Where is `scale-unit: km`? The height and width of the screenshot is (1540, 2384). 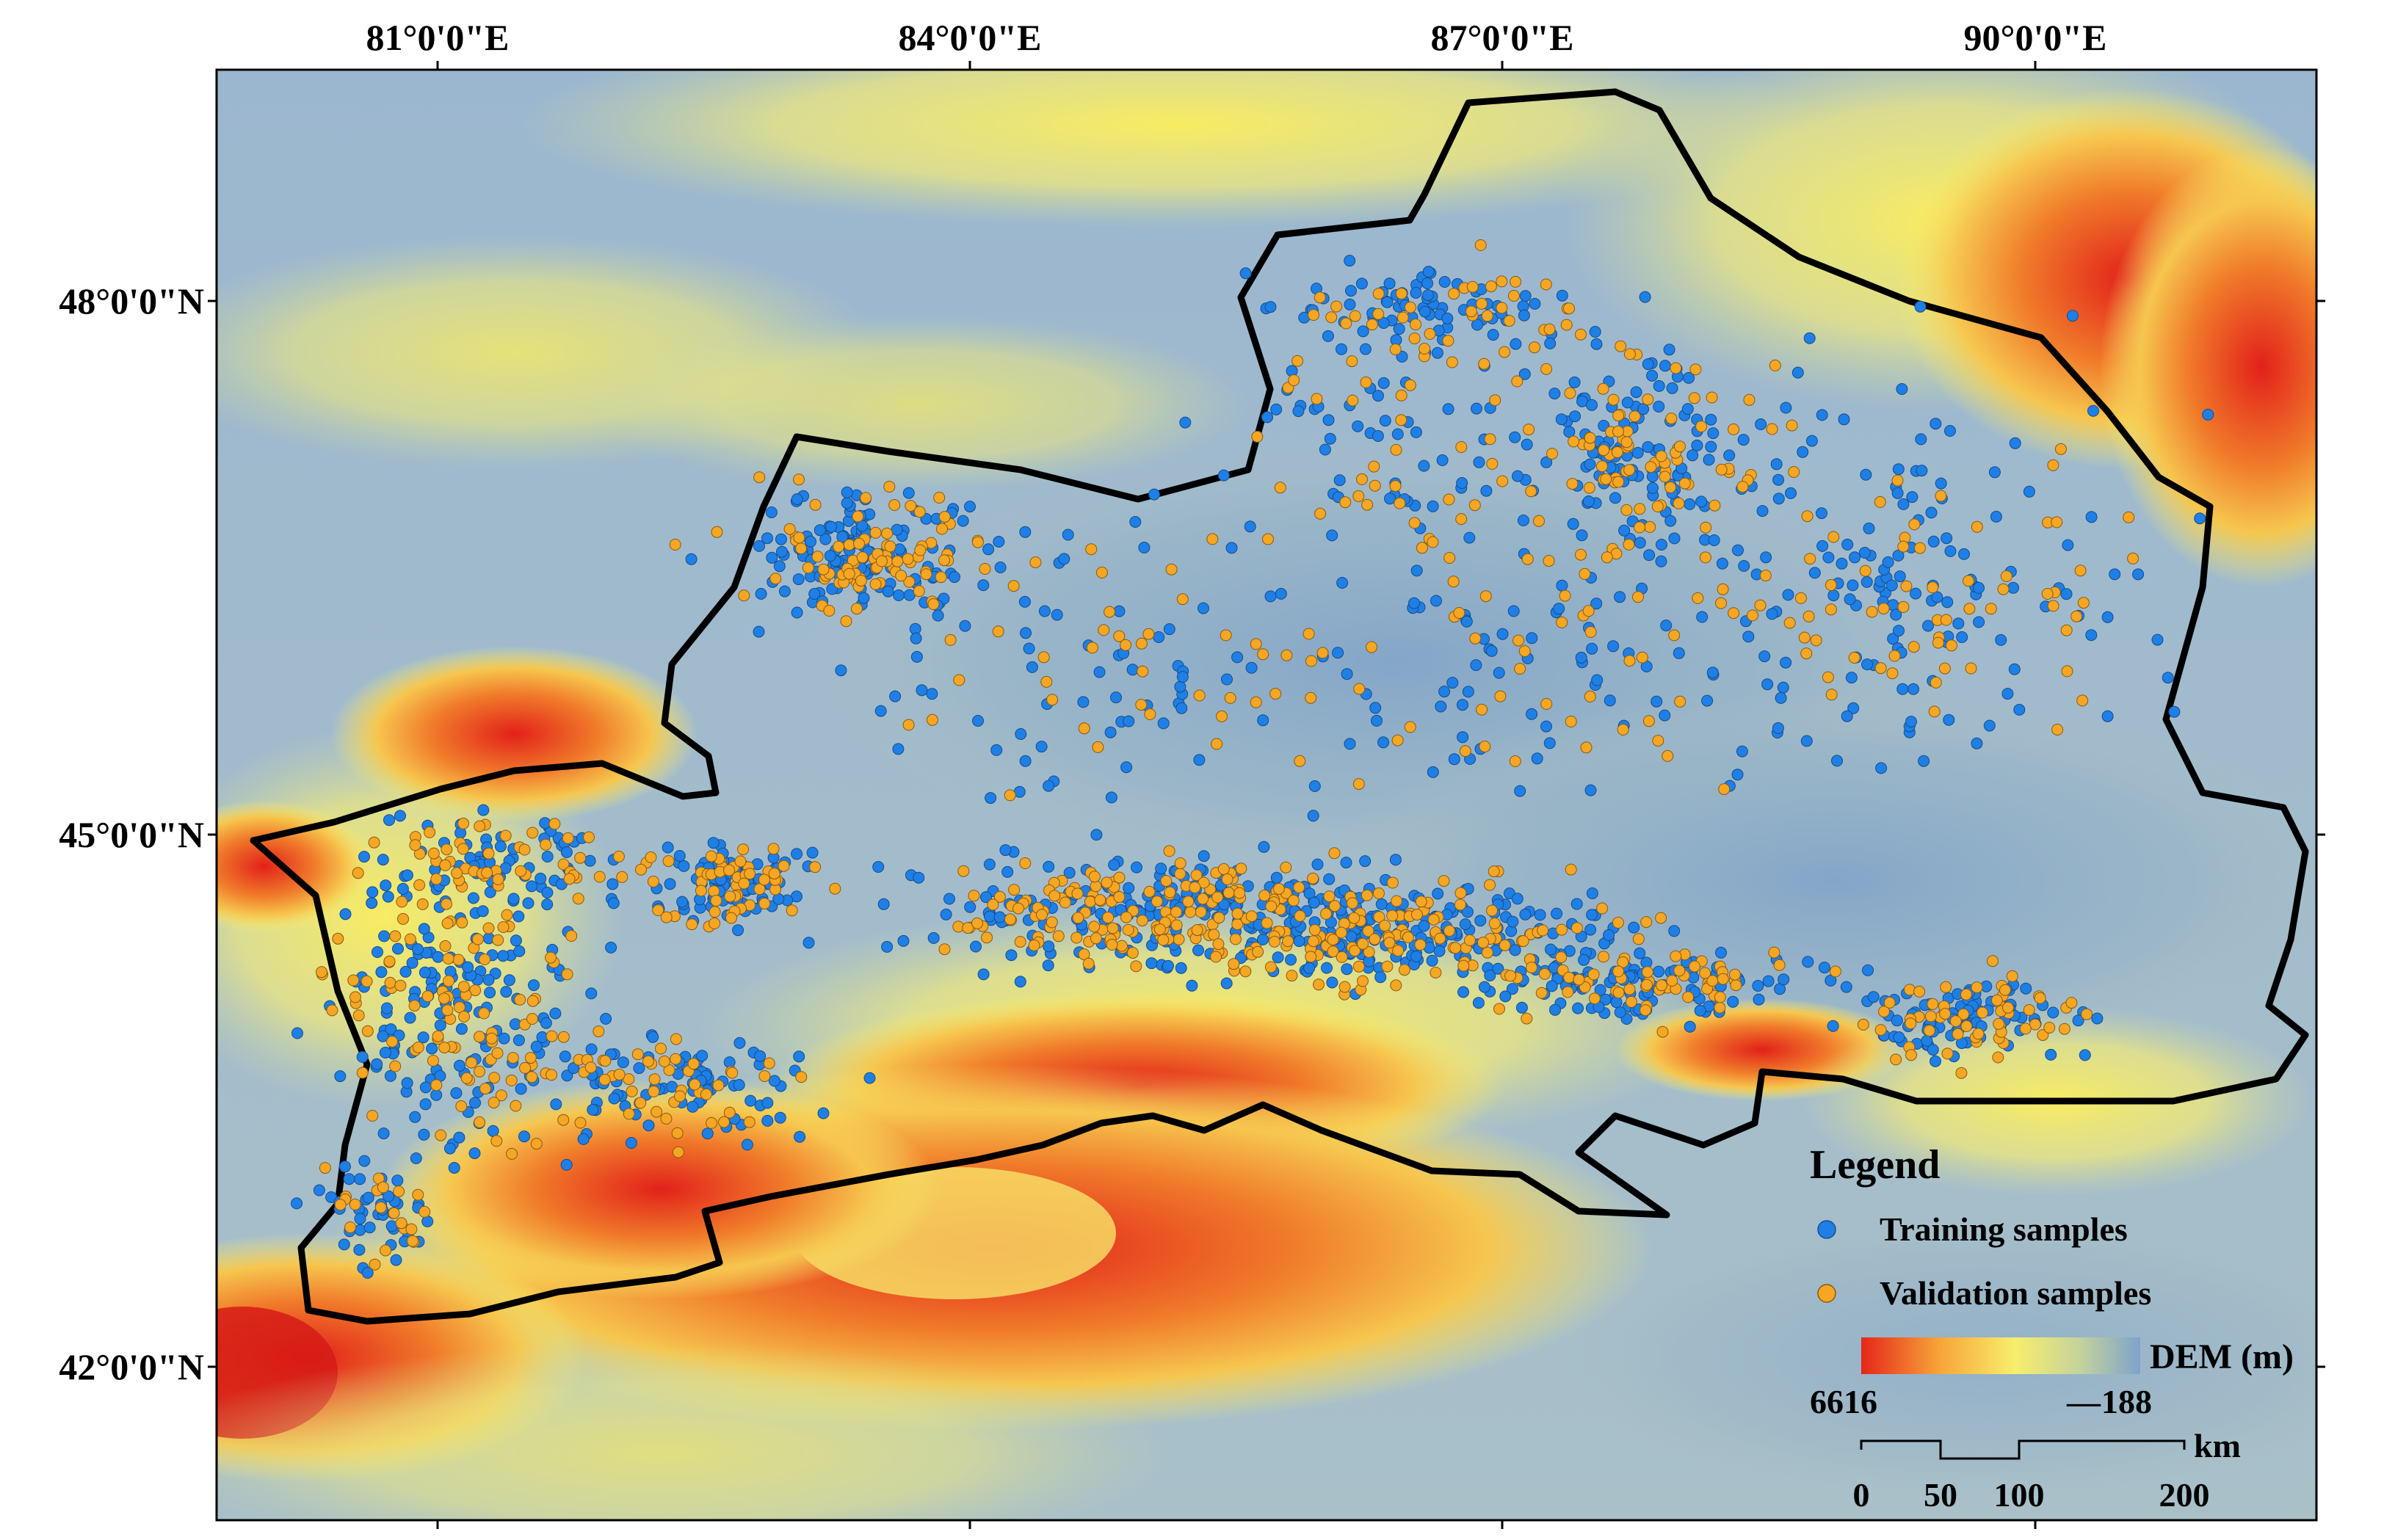 scale-unit: km is located at coordinates (2217, 1445).